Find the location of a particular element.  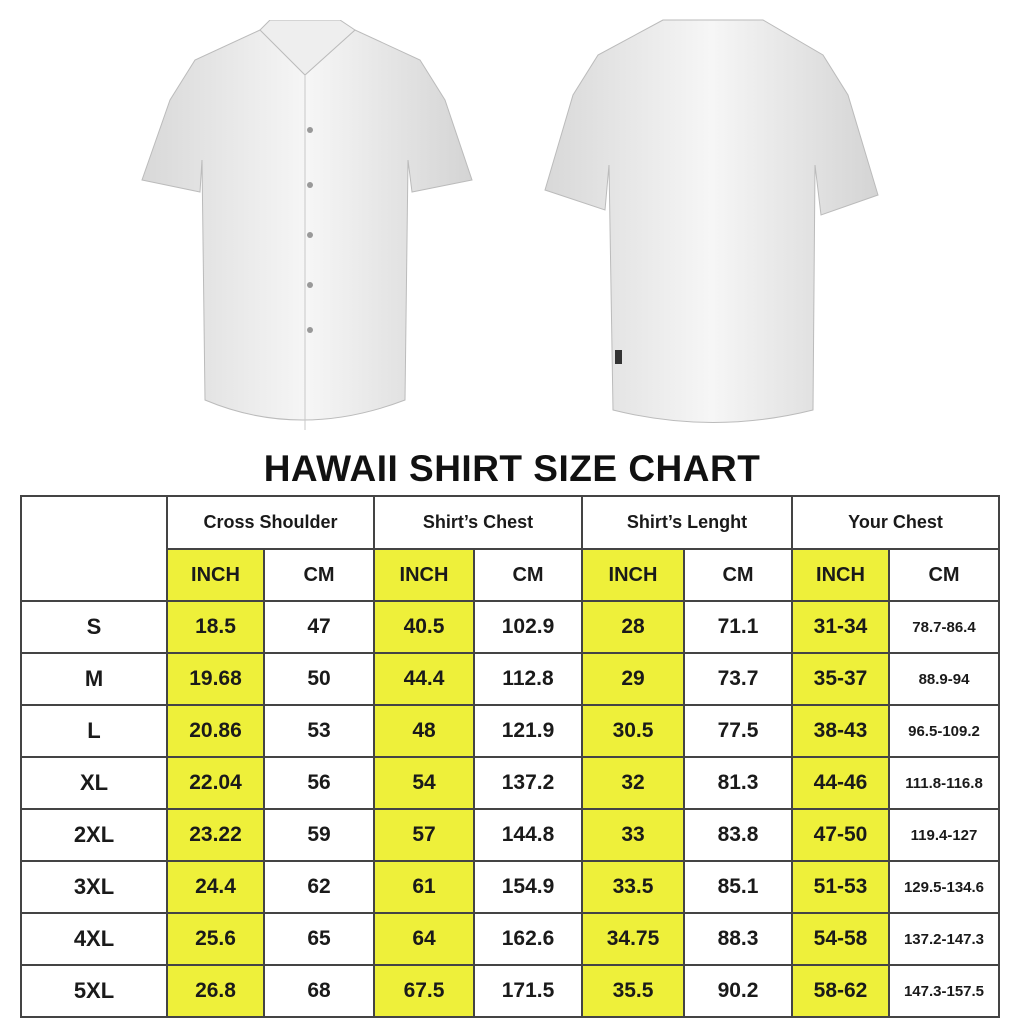

table-cell: 112.8 is located at coordinates (528, 679).